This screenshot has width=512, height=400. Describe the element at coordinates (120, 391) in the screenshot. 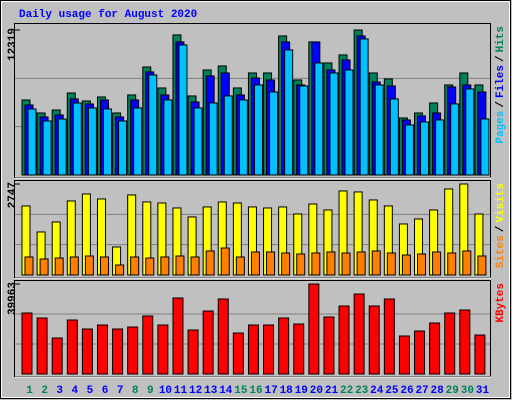

I see `x-tick-label: 7` at that location.